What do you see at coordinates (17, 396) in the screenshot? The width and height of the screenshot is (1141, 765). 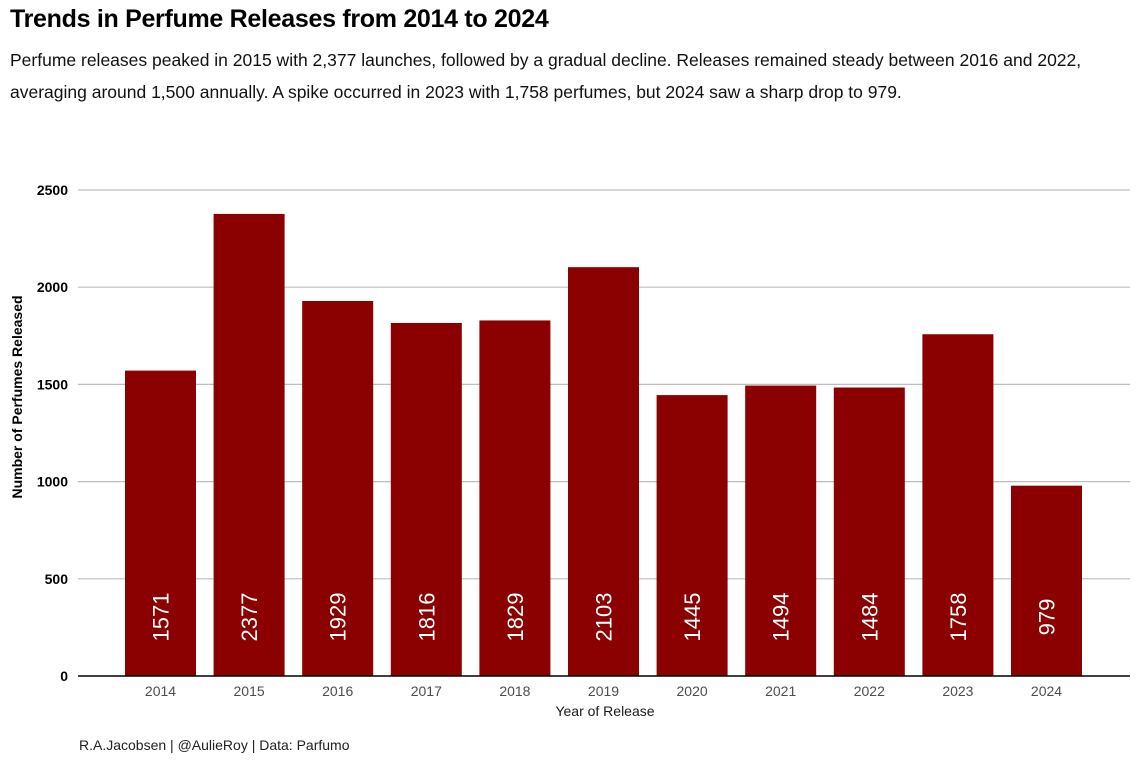 I see `y-axis-label: Number of Perfumes Released` at bounding box center [17, 396].